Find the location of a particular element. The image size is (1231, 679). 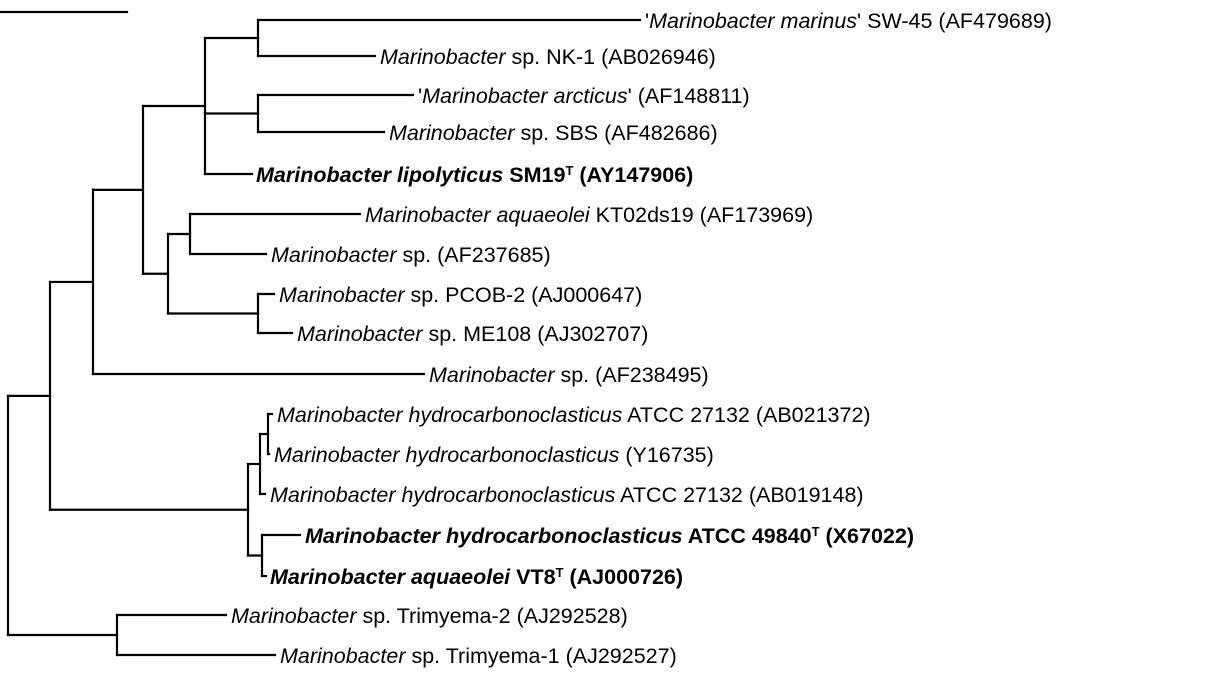

taxon-label: Marinobacter sp. ME108 (AJ302707) is located at coordinates (472, 334).